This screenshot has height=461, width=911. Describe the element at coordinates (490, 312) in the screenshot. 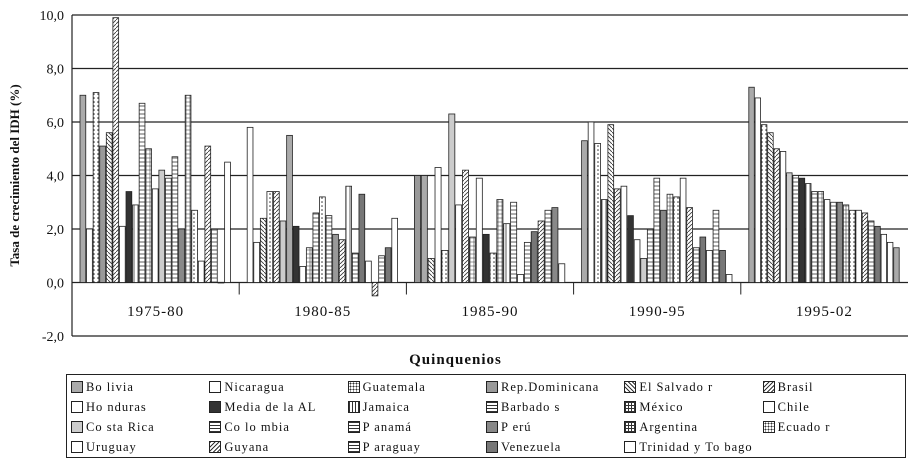

I see `x-tick-label: 1985-90` at that location.